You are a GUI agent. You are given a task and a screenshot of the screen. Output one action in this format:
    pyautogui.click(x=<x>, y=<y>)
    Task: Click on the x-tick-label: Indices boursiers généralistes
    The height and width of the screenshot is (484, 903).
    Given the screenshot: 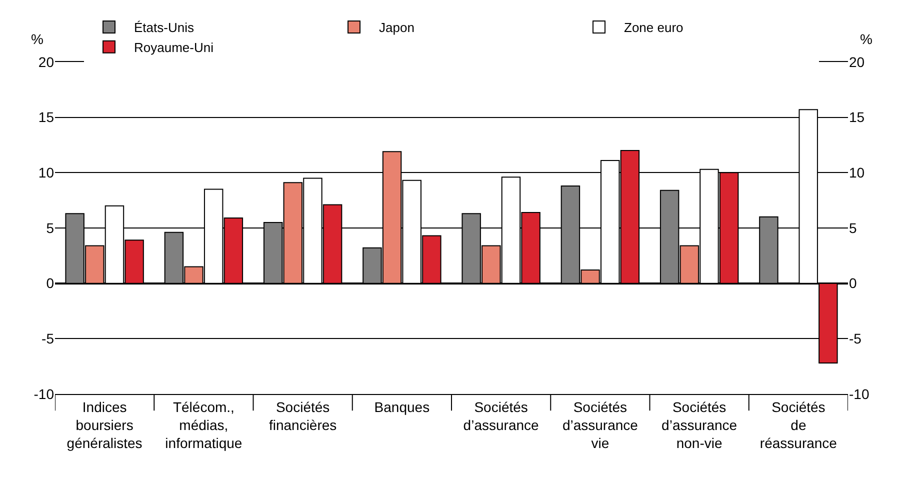 What is the action you would take?
    pyautogui.click(x=104, y=425)
    